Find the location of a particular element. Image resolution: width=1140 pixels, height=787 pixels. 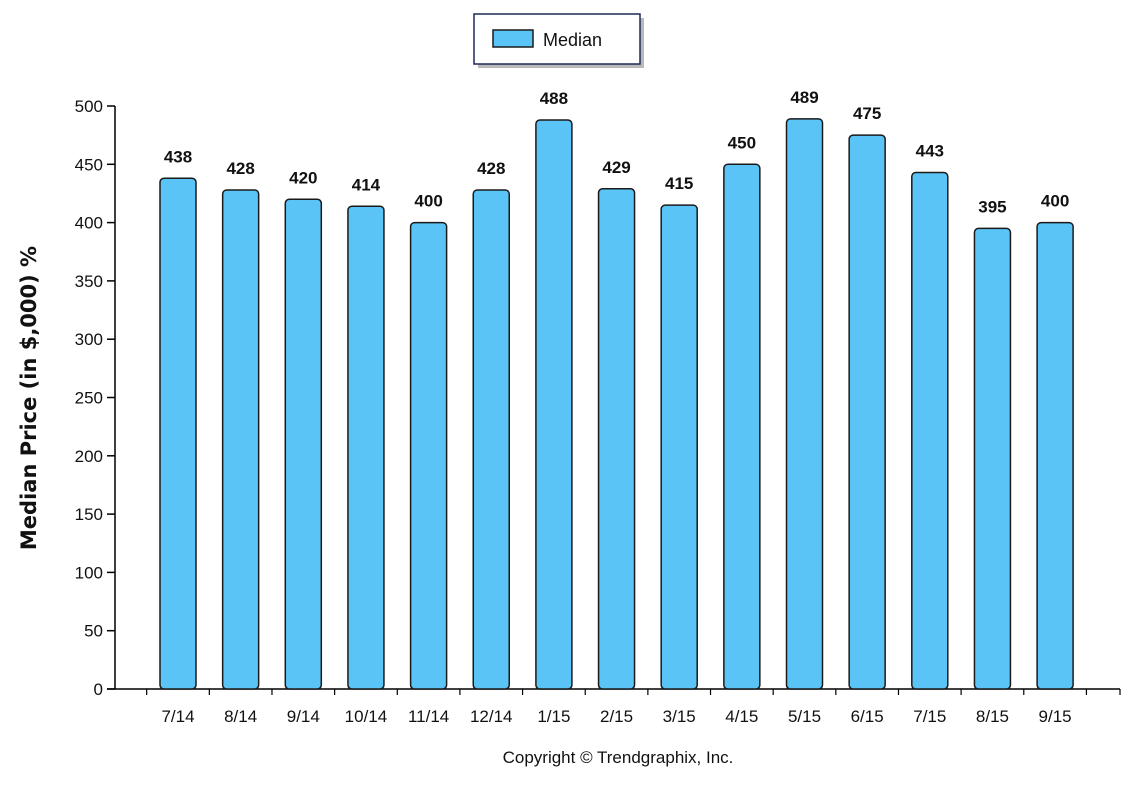

y-tick-label: 0 is located at coordinates (98, 689).